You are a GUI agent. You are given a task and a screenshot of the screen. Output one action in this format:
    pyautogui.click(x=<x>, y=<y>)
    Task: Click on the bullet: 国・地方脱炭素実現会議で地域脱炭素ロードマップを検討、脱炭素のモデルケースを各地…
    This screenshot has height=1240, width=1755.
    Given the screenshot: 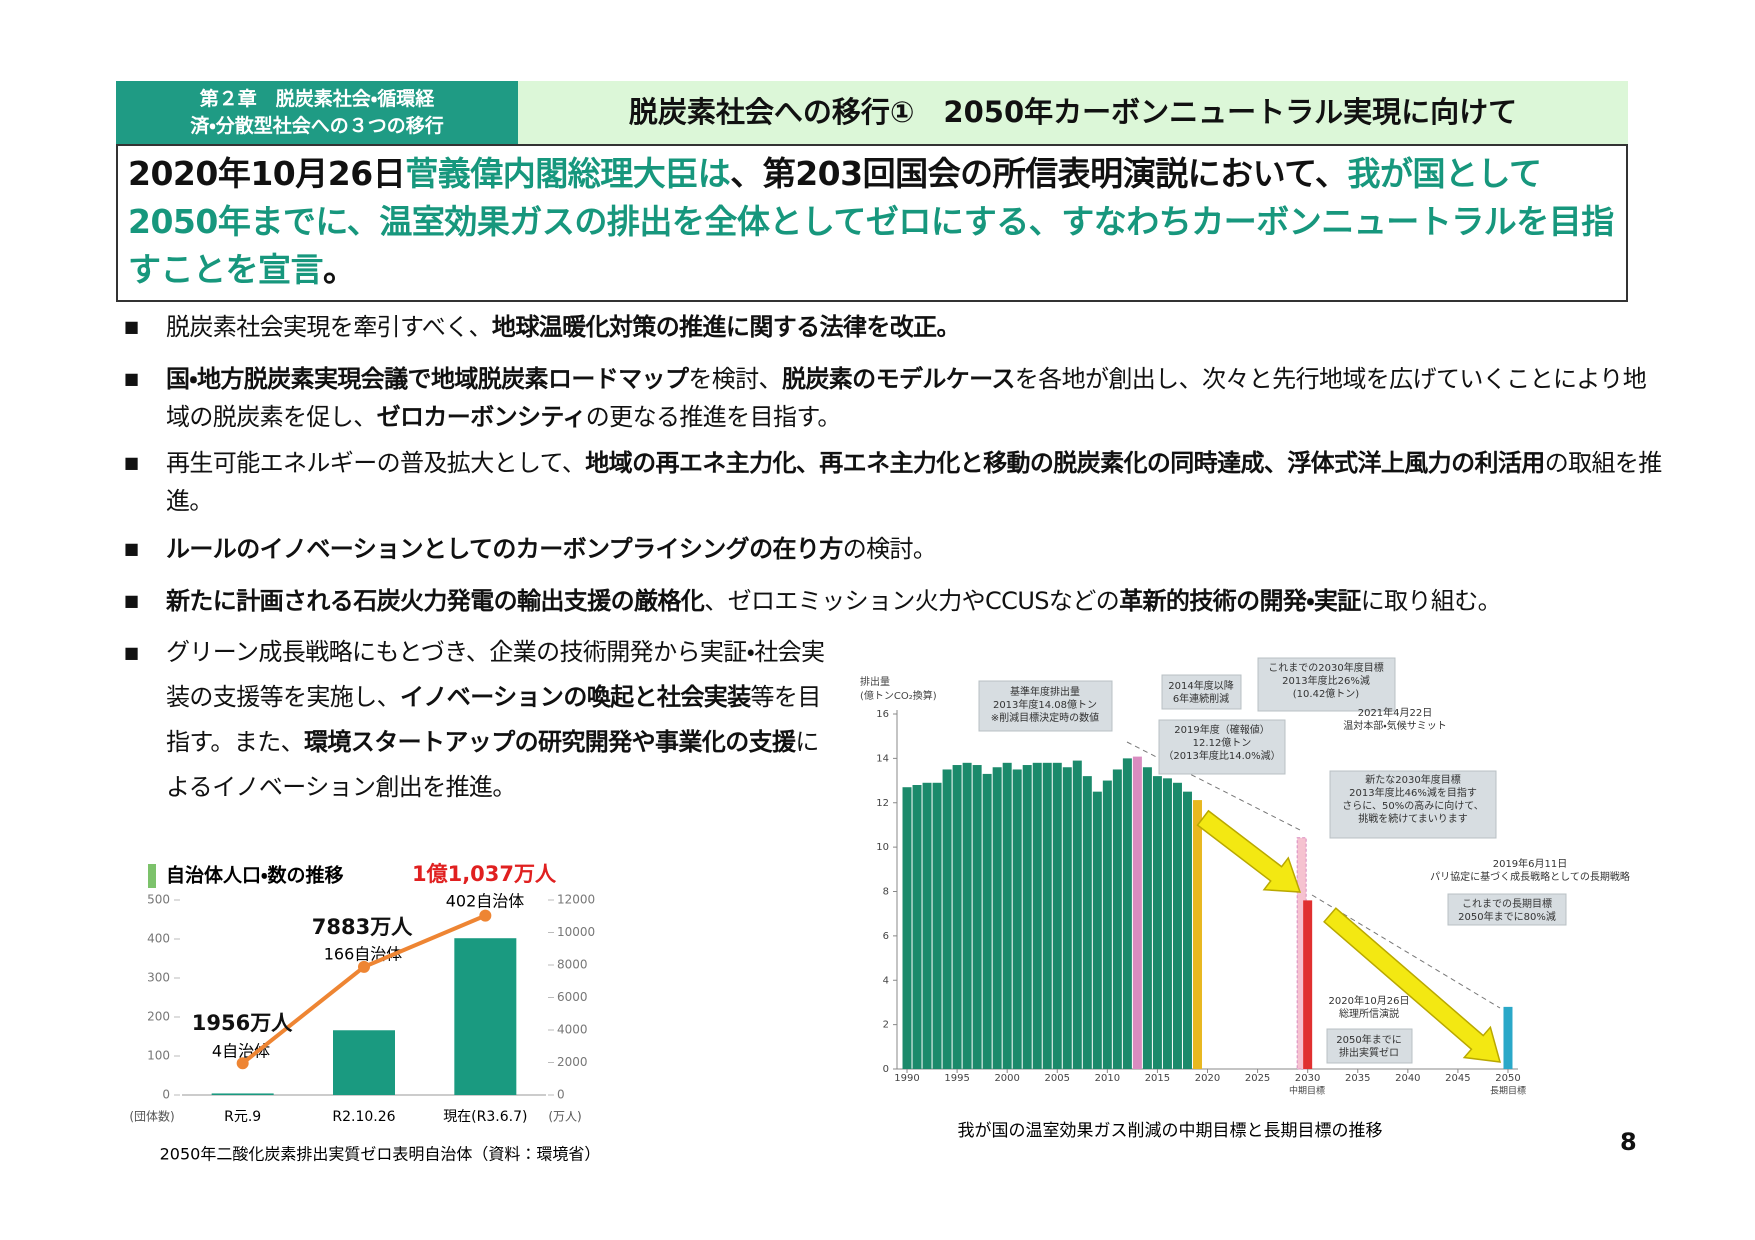 What is the action you would take?
    pyautogui.click(x=895, y=398)
    